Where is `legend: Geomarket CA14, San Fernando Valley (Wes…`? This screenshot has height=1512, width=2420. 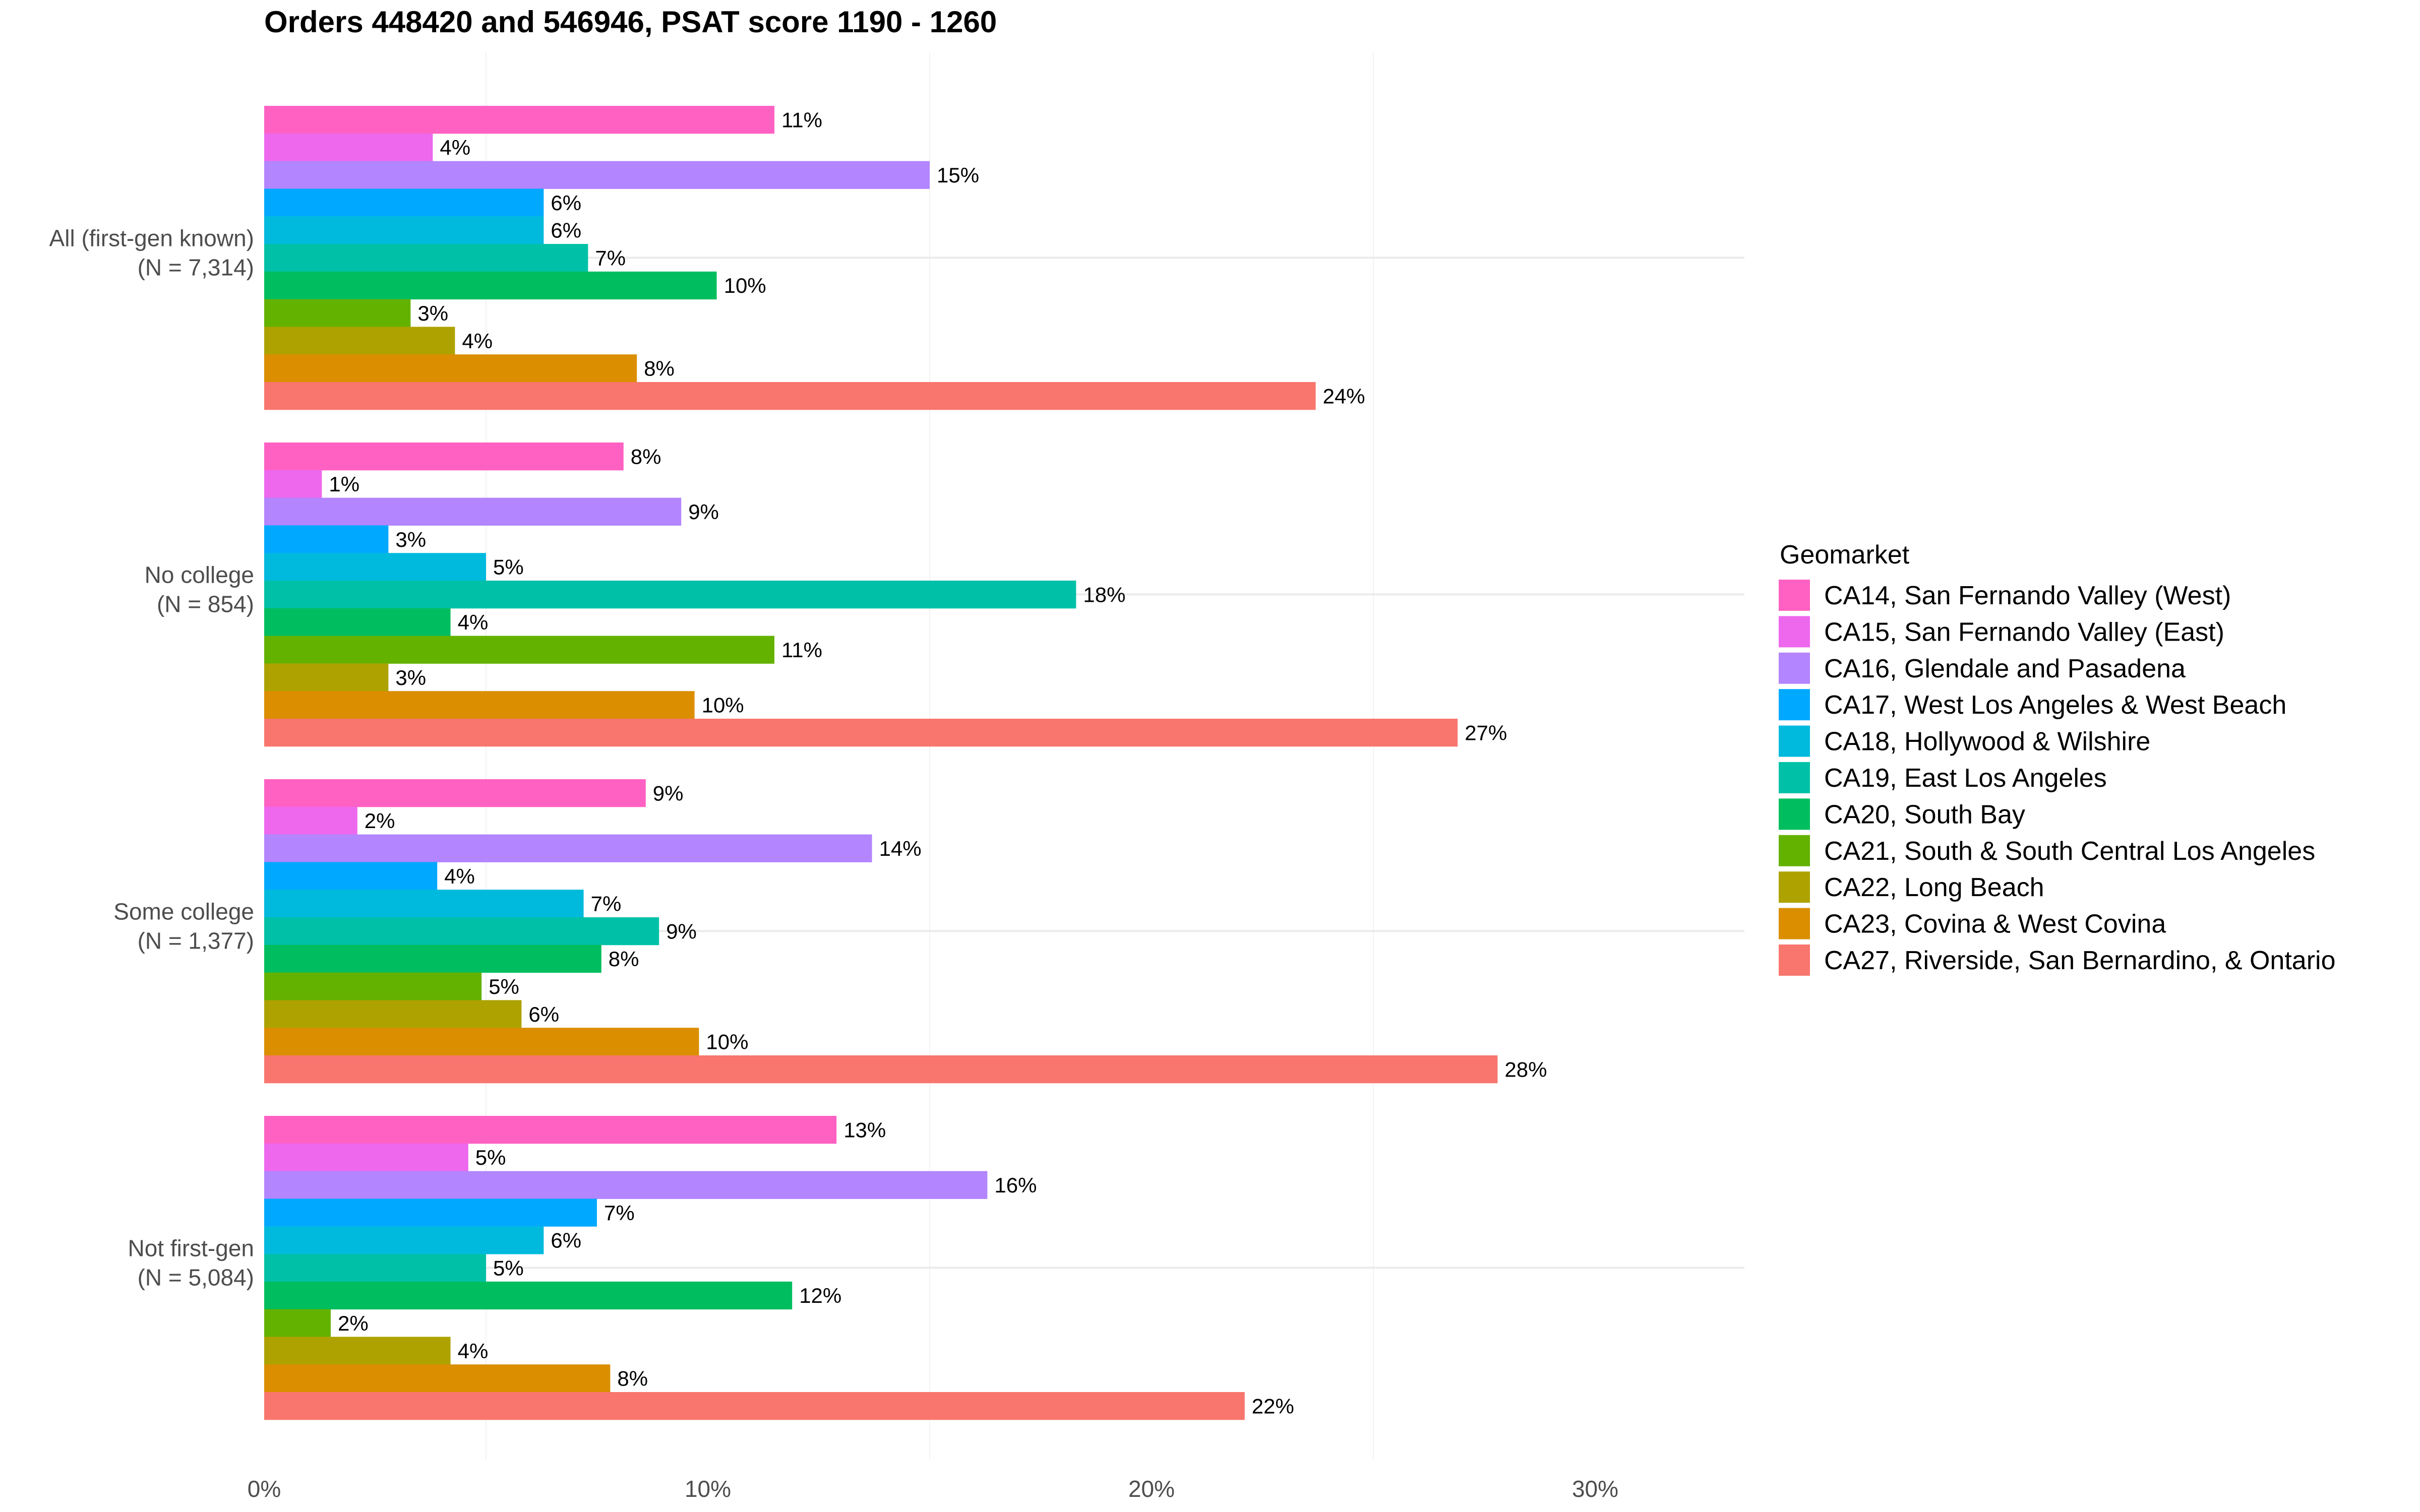
legend: Geomarket CA14, San Fernando Valley (Wes… is located at coordinates (2057, 758).